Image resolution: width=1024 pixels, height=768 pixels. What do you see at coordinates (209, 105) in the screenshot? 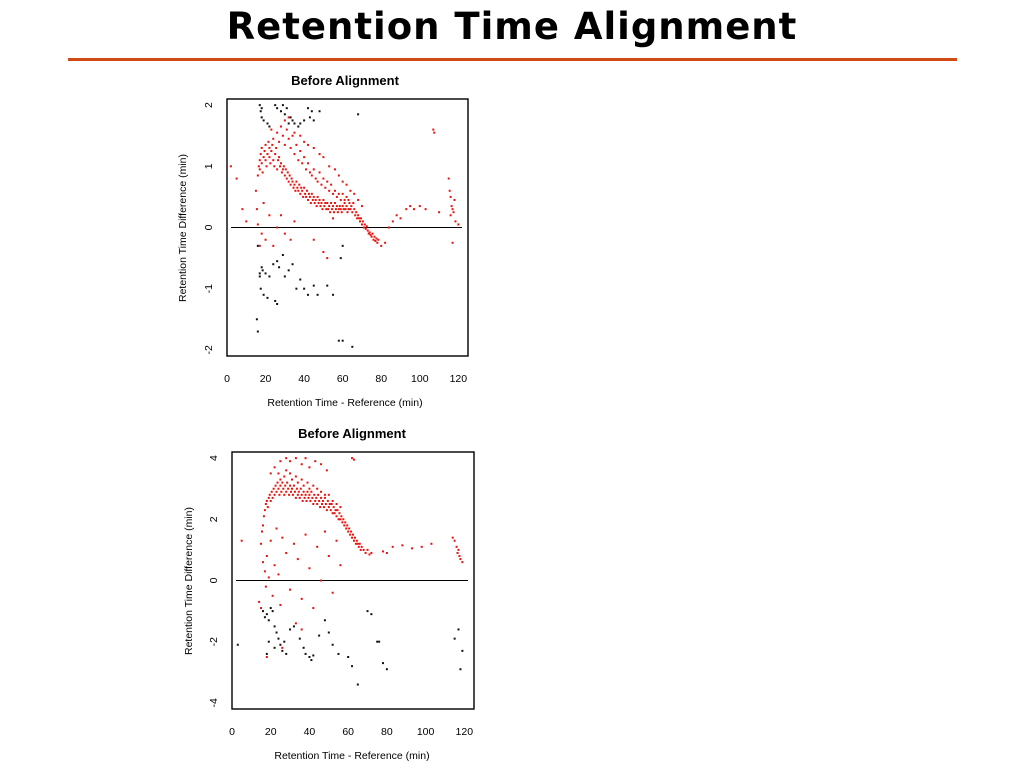
I see `y-tick-label: 2` at bounding box center [209, 105].